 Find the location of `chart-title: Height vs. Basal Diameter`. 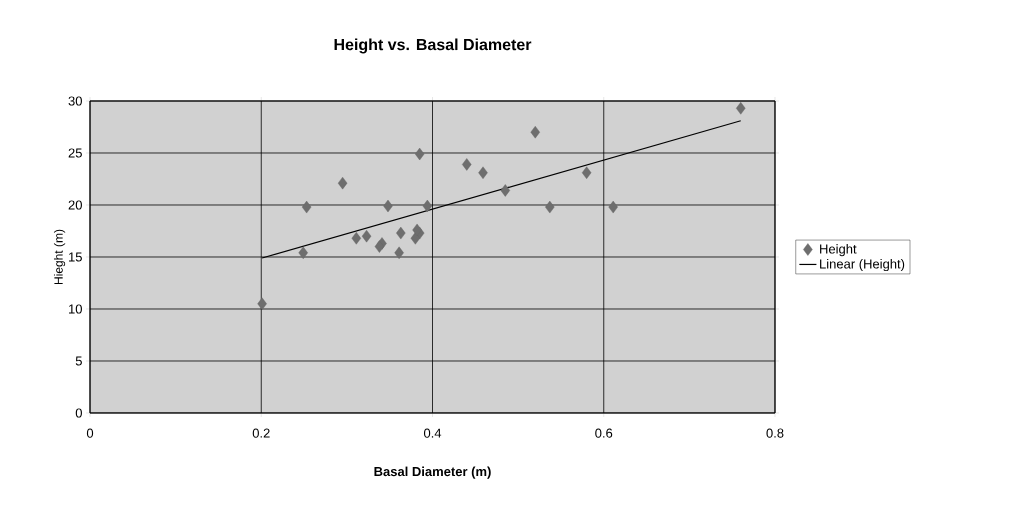

chart-title: Height vs. Basal Diameter is located at coordinates (433, 46).